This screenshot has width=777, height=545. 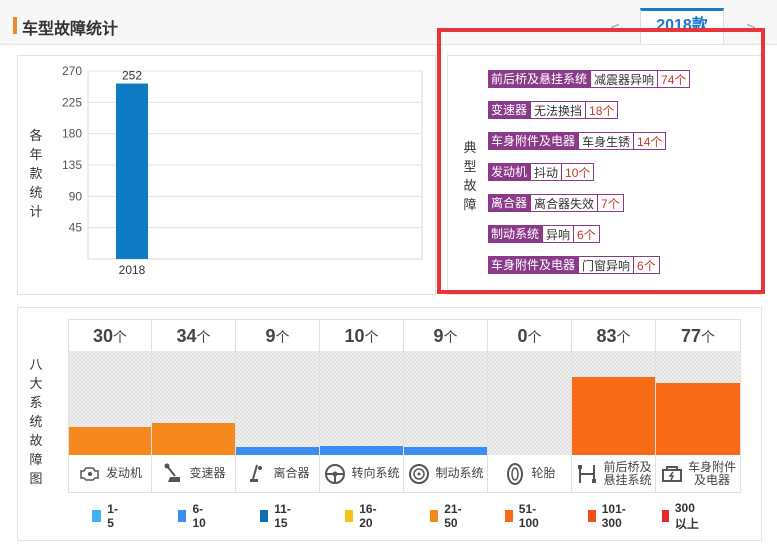 I want to click on system-count: 0个, so click(x=530, y=335).